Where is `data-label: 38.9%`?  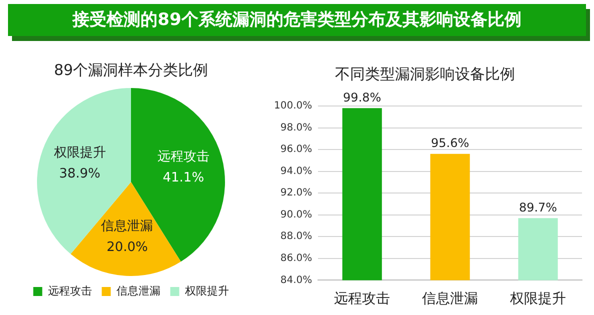 data-label: 38.9% is located at coordinates (79, 174).